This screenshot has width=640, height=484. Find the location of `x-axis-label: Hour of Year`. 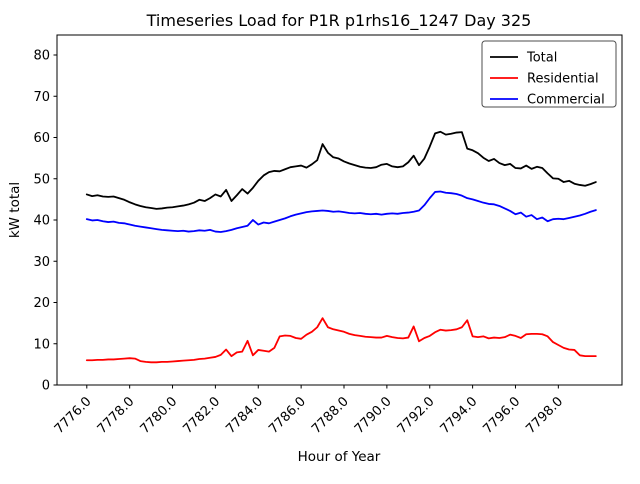

x-axis-label: Hour of Year is located at coordinates (339, 457).